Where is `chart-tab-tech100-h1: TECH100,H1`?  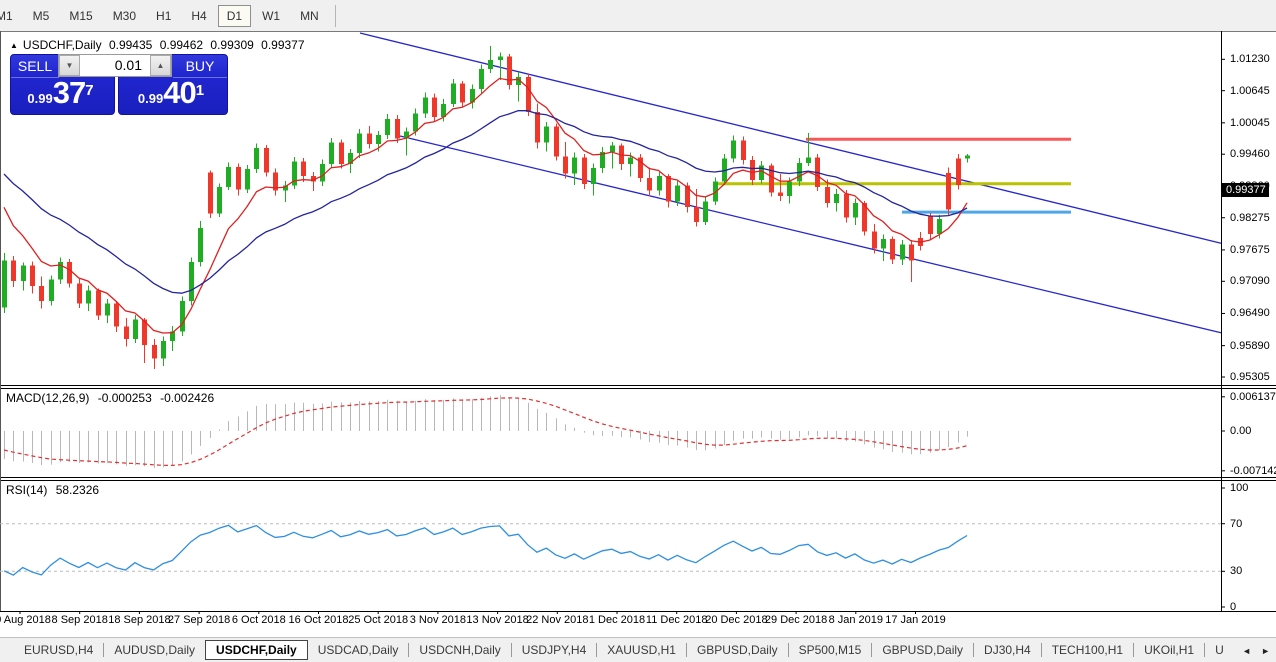 chart-tab-tech100-h1: TECH100,H1 is located at coordinates (1087, 650).